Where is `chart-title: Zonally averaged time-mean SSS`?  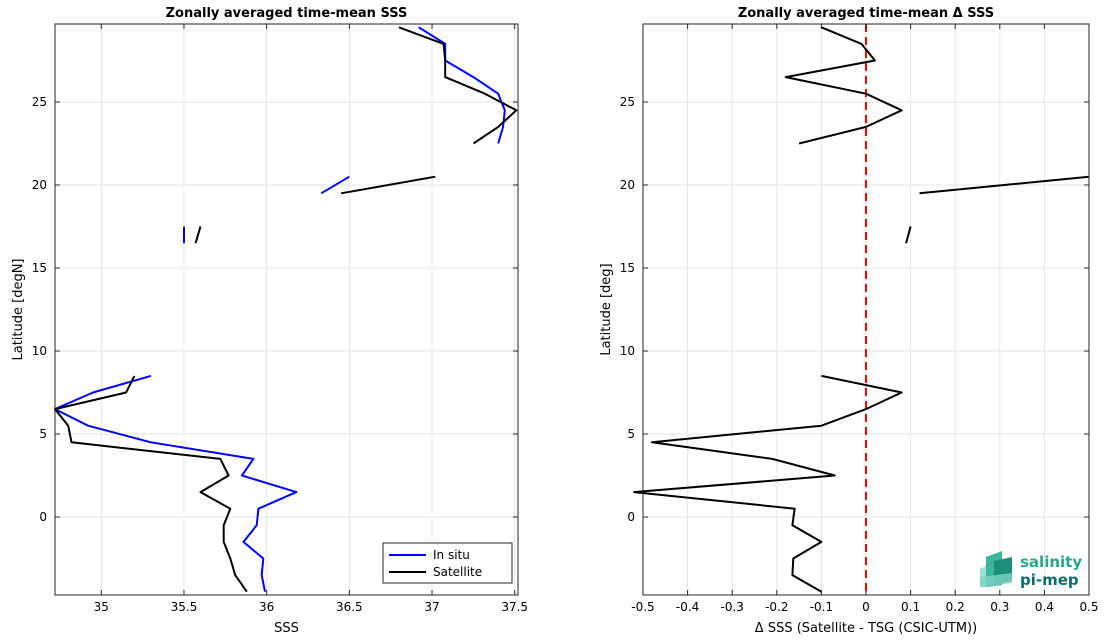
chart-title: Zonally averaged time-mean SSS is located at coordinates (287, 13).